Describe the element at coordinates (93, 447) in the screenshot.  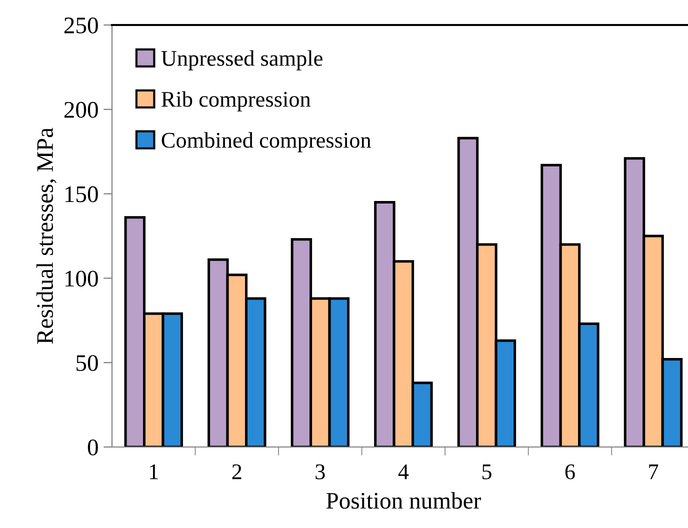
I see `y-tick-label: 0` at that location.